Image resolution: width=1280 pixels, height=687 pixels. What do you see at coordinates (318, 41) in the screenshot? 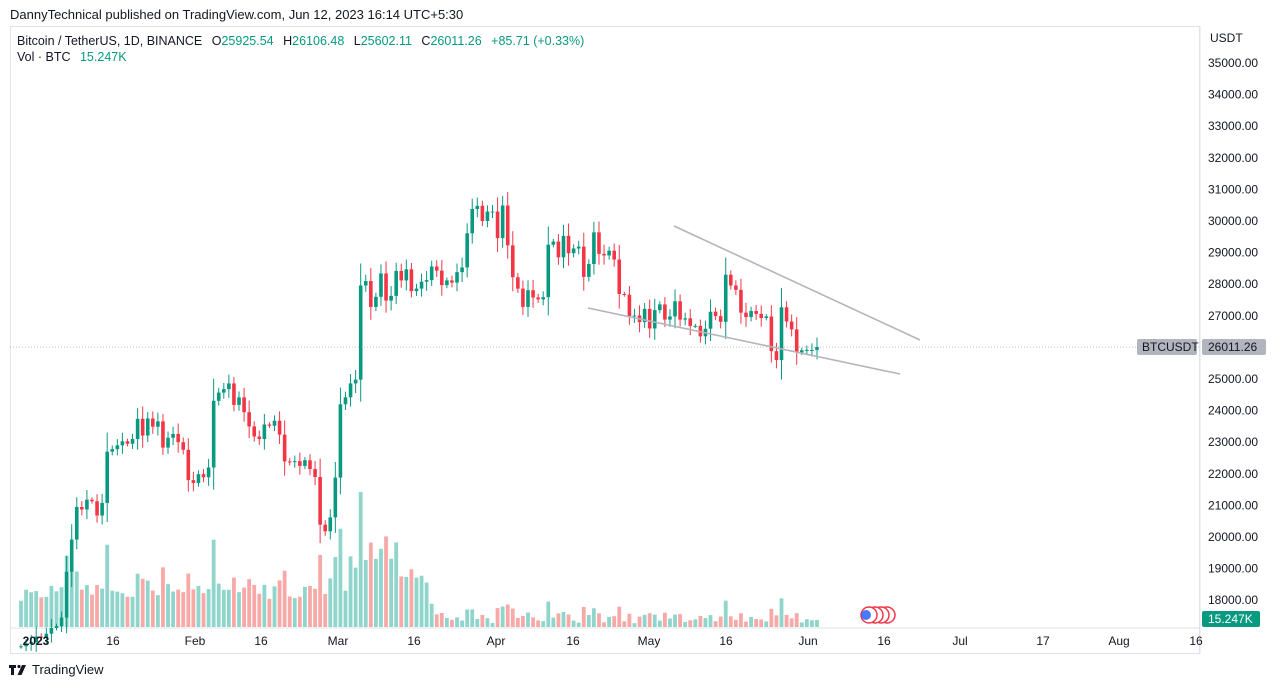
I see `high-value: 26106.48` at bounding box center [318, 41].